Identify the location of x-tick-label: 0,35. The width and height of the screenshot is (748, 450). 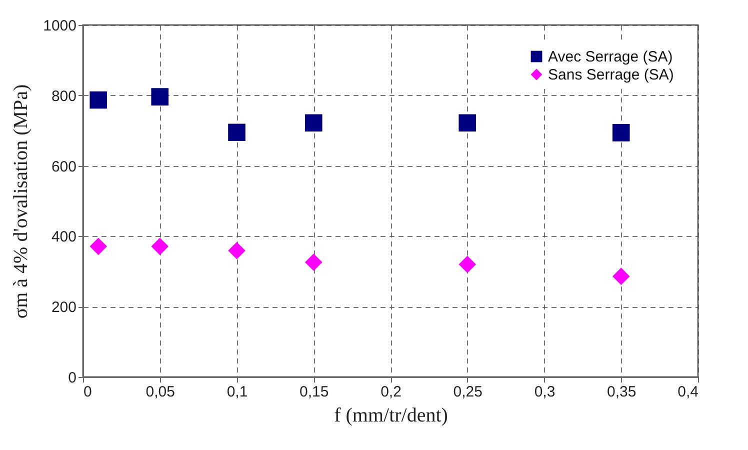
(621, 392).